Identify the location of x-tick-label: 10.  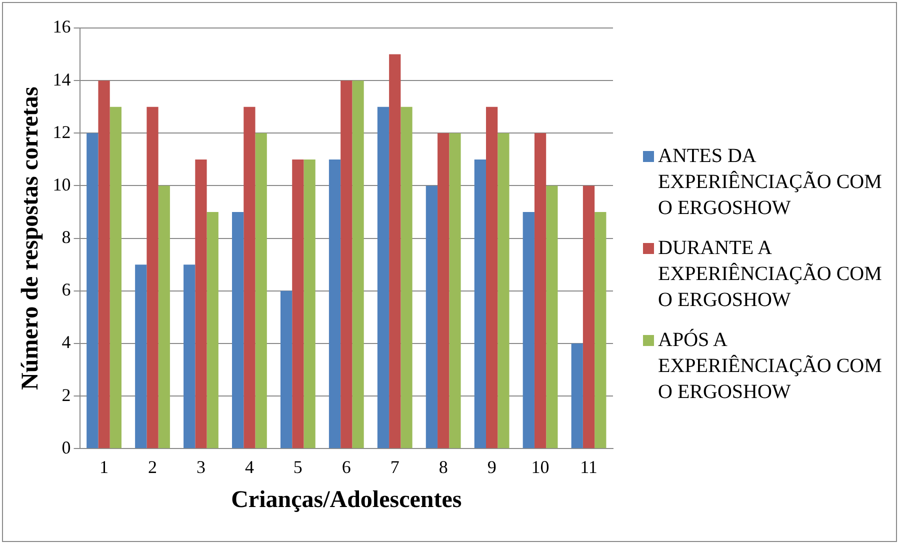
(540, 467).